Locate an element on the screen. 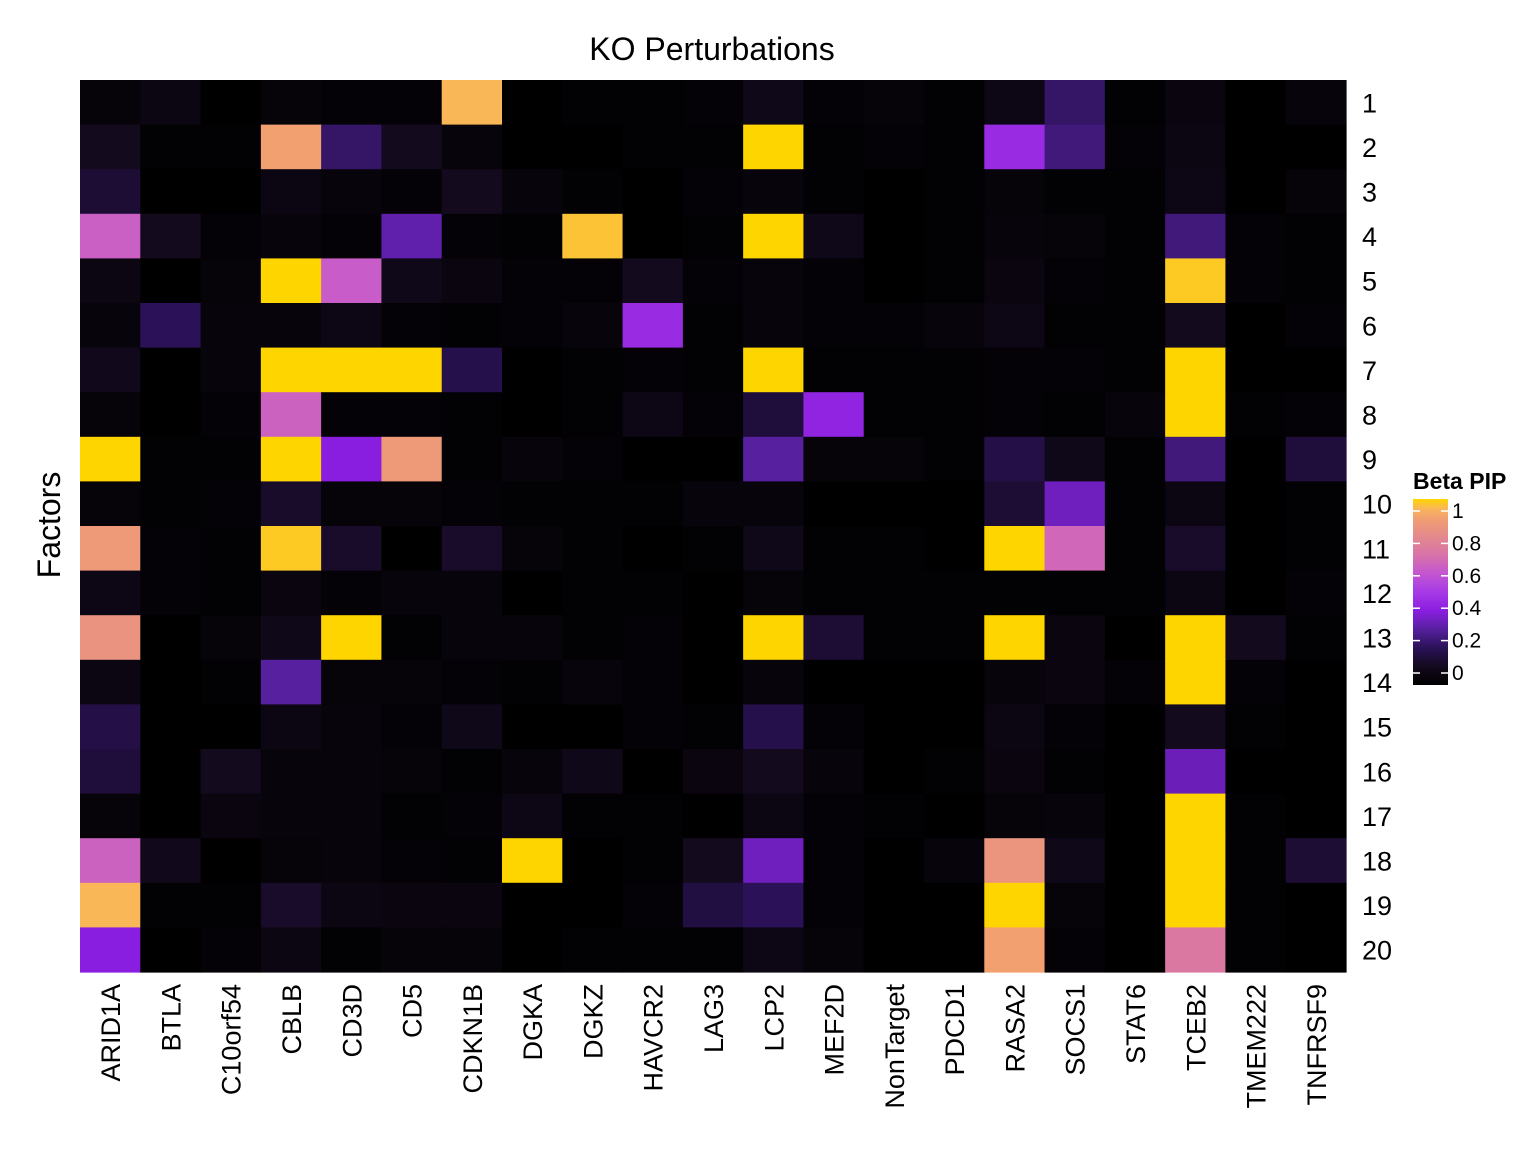 The height and width of the screenshot is (1157, 1536). cell-factor9-btla is located at coordinates (171, 459).